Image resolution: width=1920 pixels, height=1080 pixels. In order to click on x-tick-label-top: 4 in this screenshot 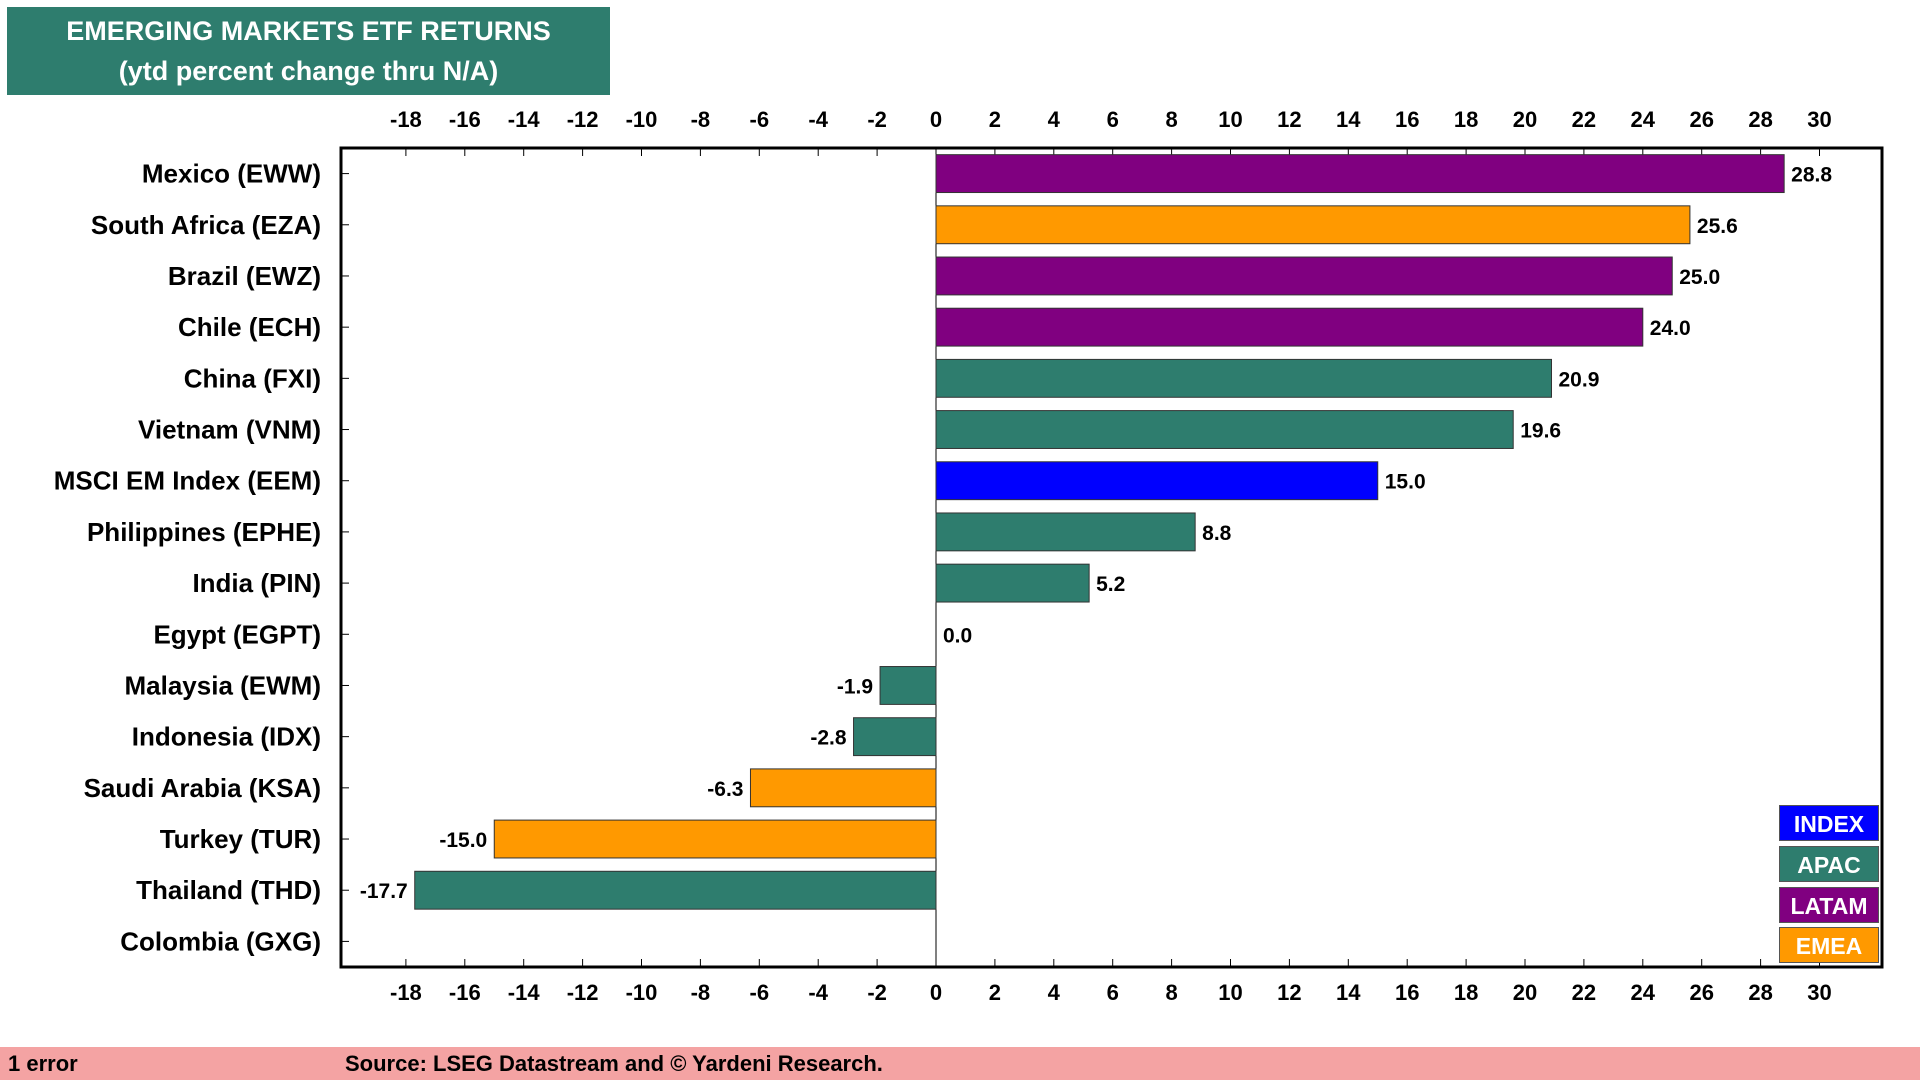, I will do `click(1054, 119)`.